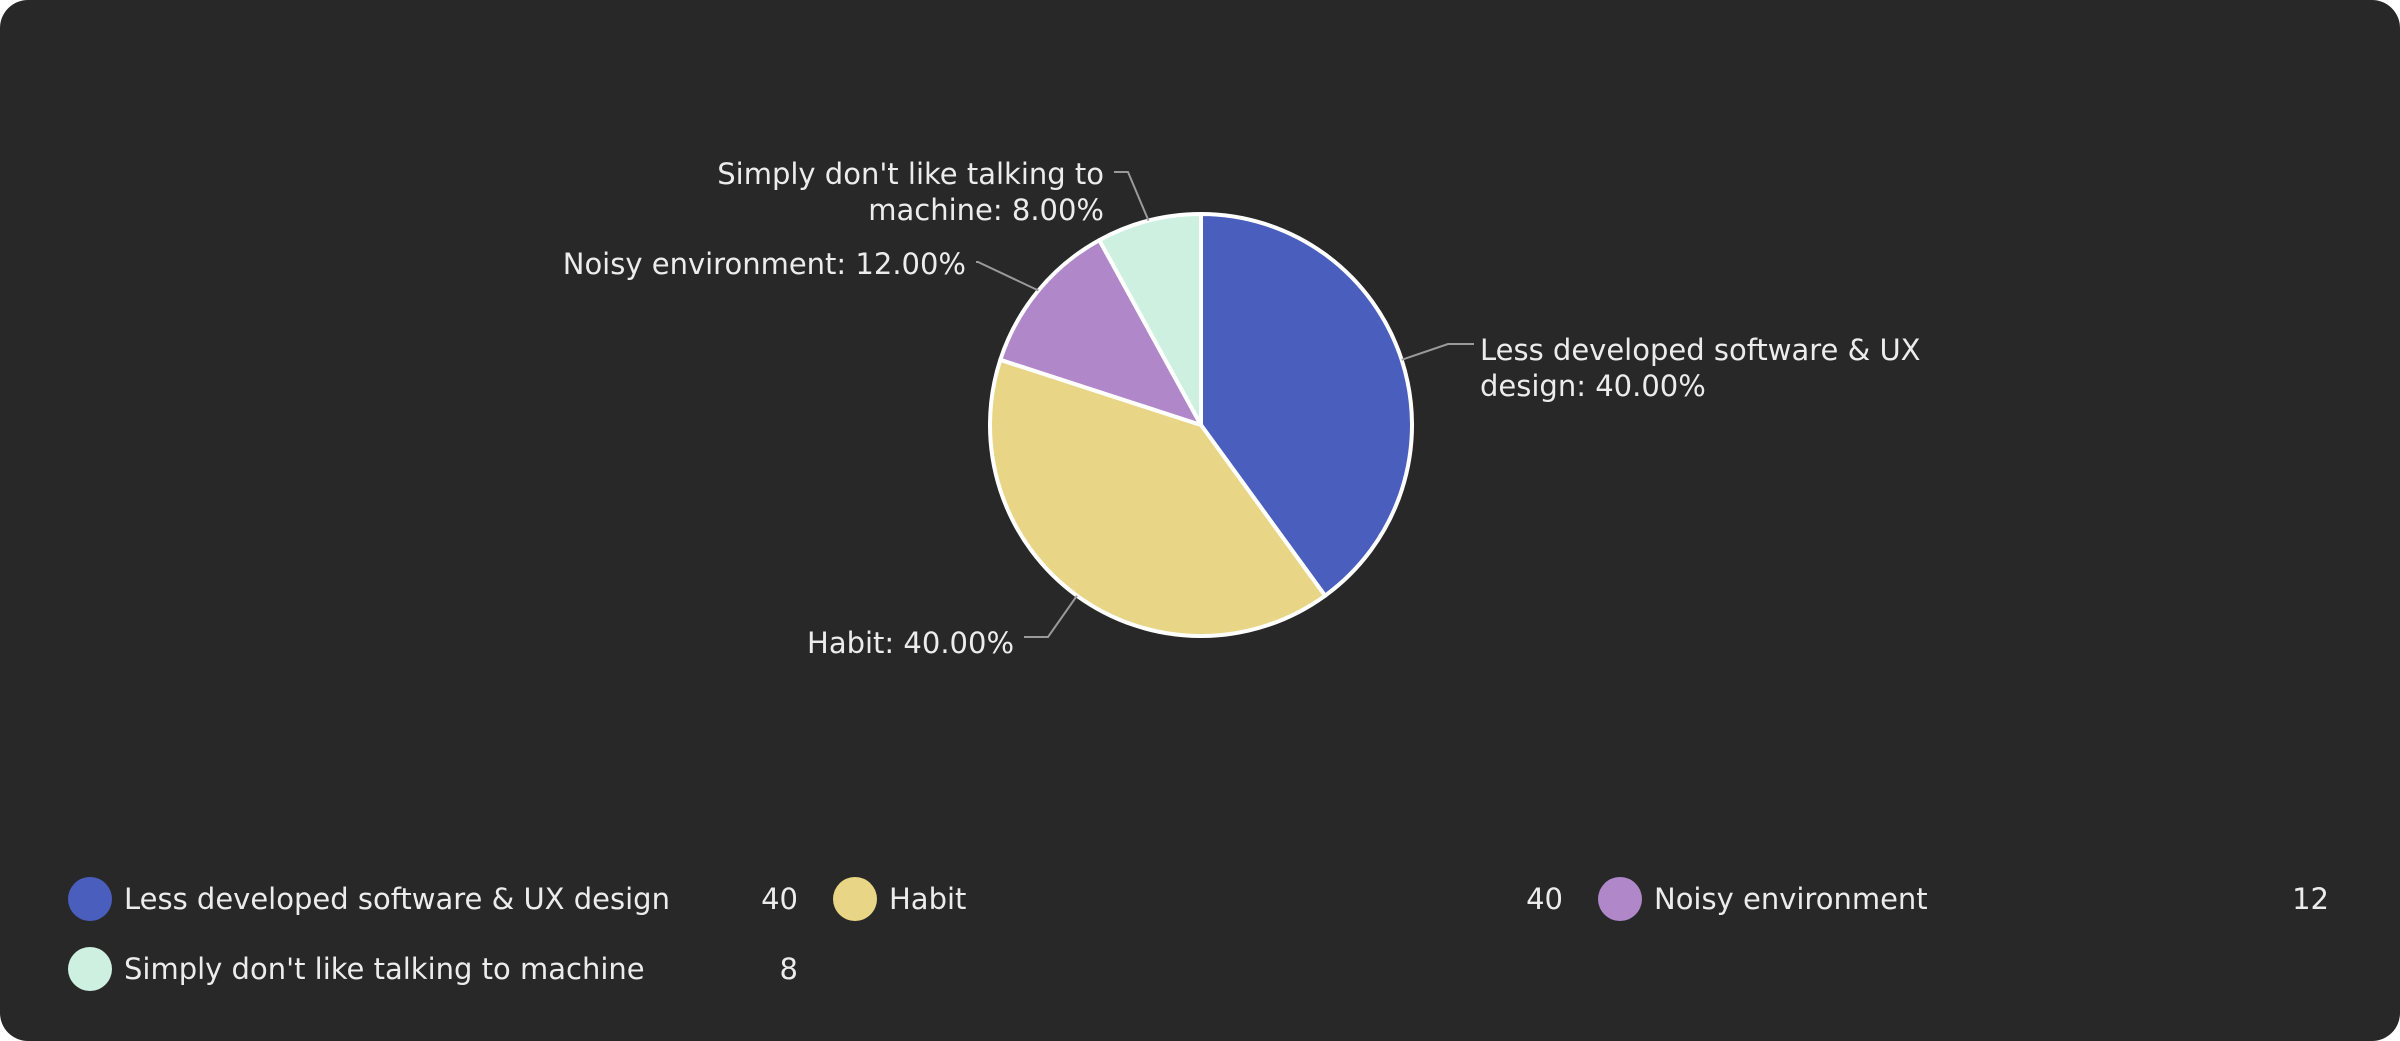 The height and width of the screenshot is (1041, 2400). Describe the element at coordinates (1306, 405) in the screenshot. I see `pie-slice-less-developed` at that location.